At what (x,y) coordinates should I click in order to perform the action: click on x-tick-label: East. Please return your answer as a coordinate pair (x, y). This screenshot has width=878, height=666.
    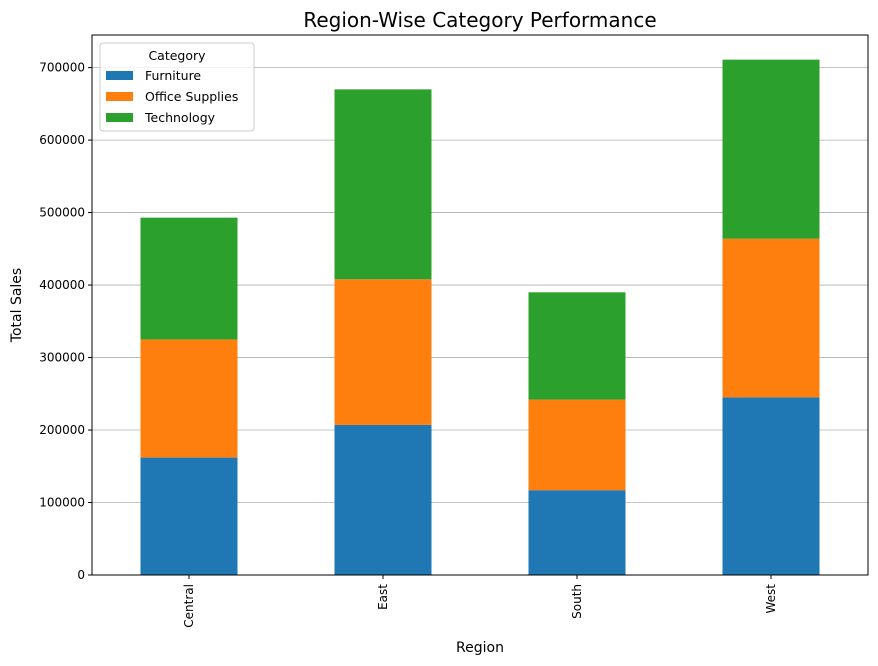
    Looking at the image, I should click on (383, 597).